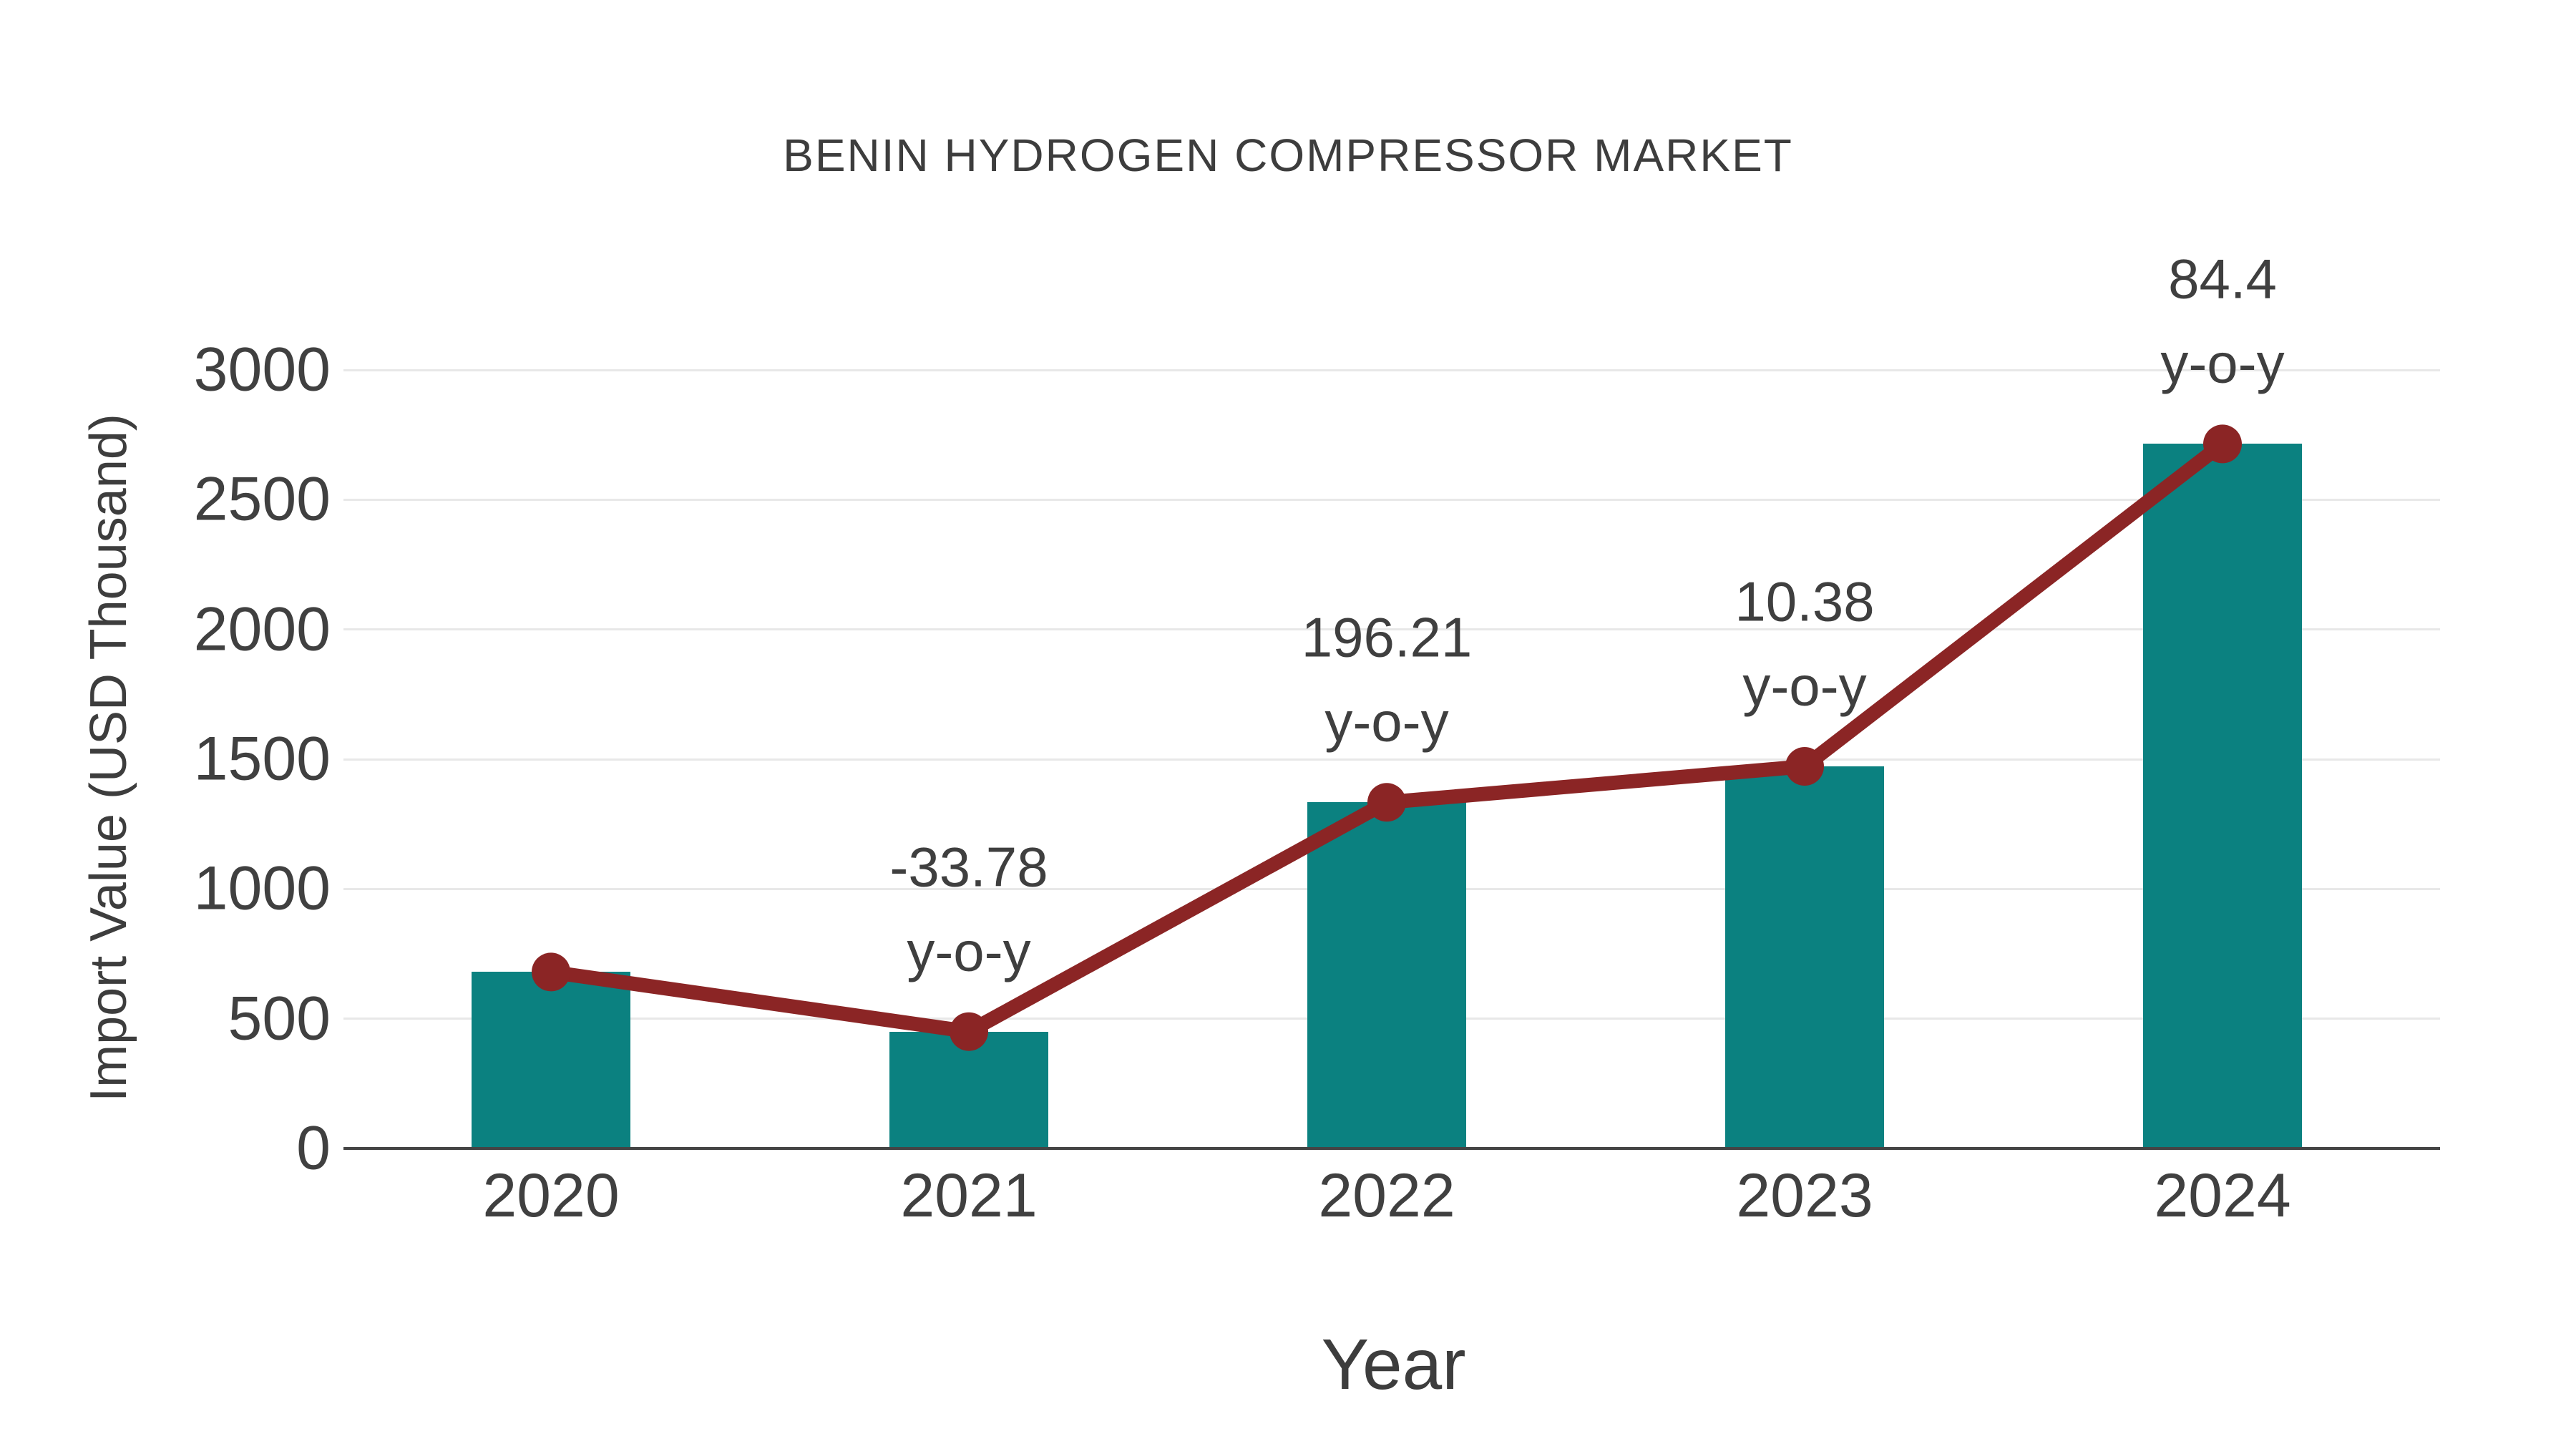 This screenshot has height=1449, width=2576. What do you see at coordinates (969, 951) in the screenshot?
I see `annotation-suffix-2021: y-o-y` at bounding box center [969, 951].